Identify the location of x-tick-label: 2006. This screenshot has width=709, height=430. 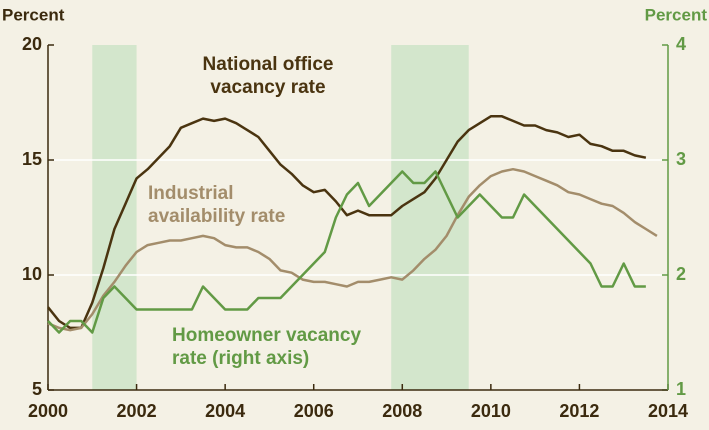
(314, 411).